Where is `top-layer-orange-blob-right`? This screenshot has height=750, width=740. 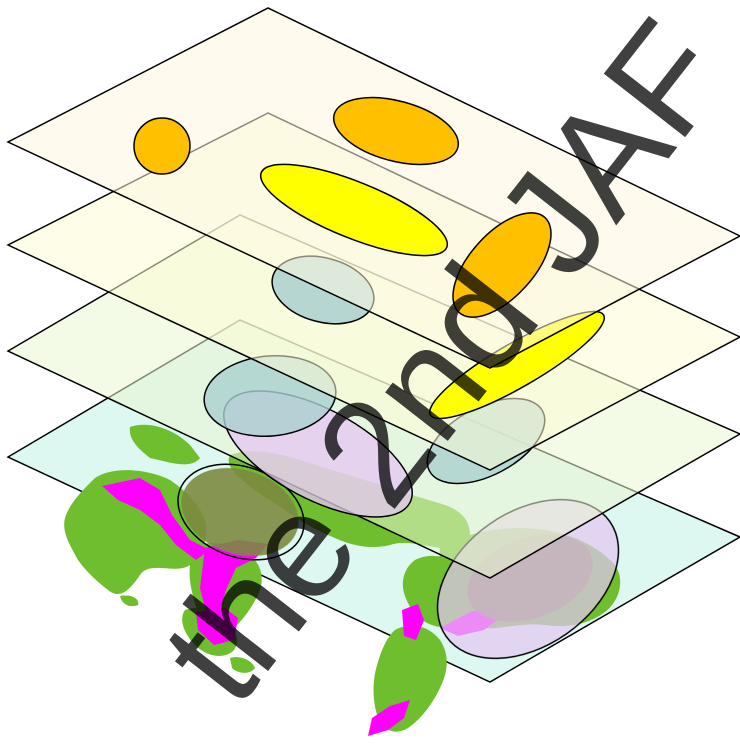 top-layer-orange-blob-right is located at coordinates (502, 265).